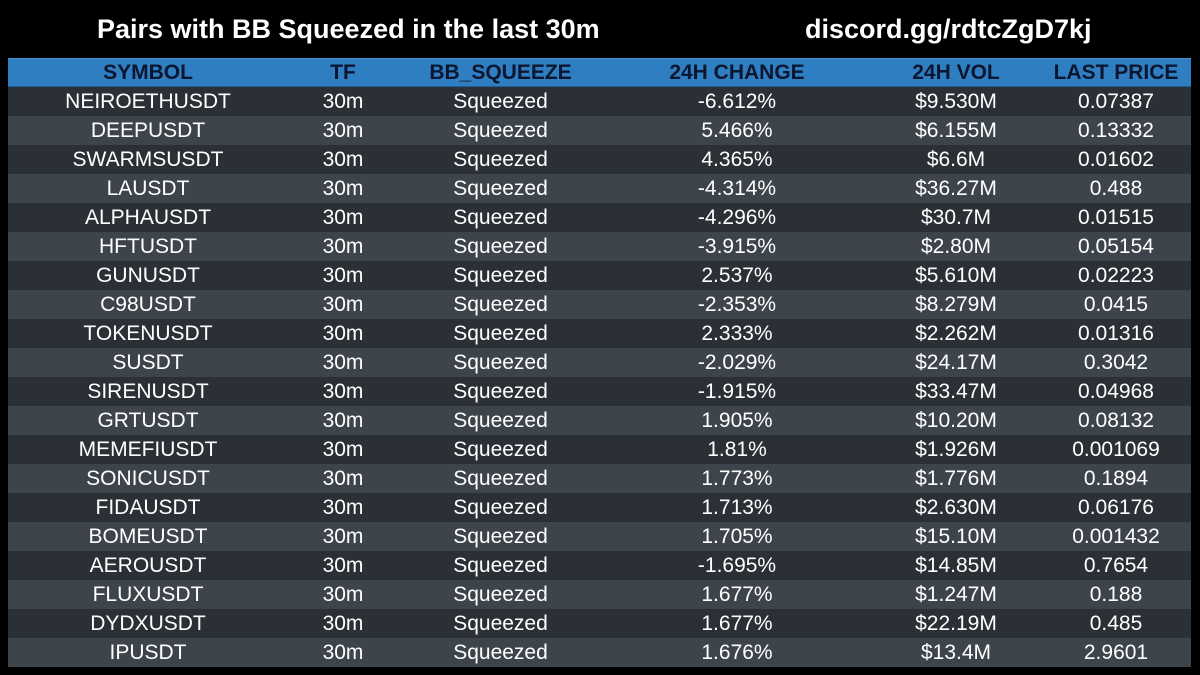  Describe the element at coordinates (956, 391) in the screenshot. I see `volume-cell: $33.47M` at that location.